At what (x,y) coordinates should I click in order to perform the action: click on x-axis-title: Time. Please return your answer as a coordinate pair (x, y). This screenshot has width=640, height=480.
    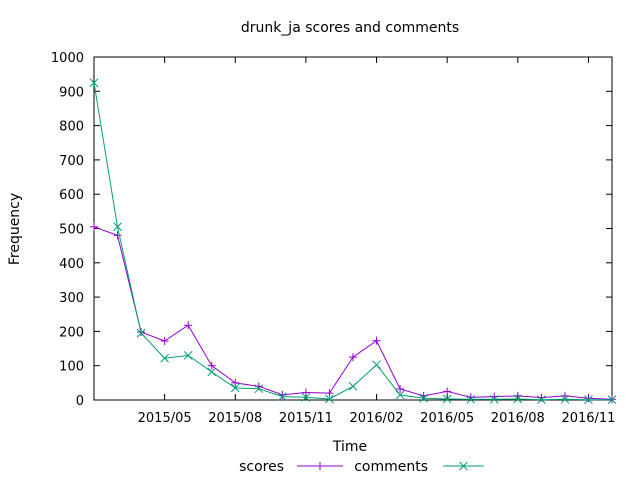
    Looking at the image, I should click on (349, 447).